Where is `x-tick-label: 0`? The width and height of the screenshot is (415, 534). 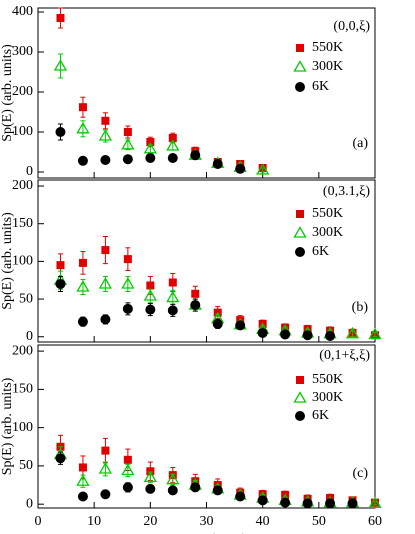
x-tick-label: 0 is located at coordinates (38, 521).